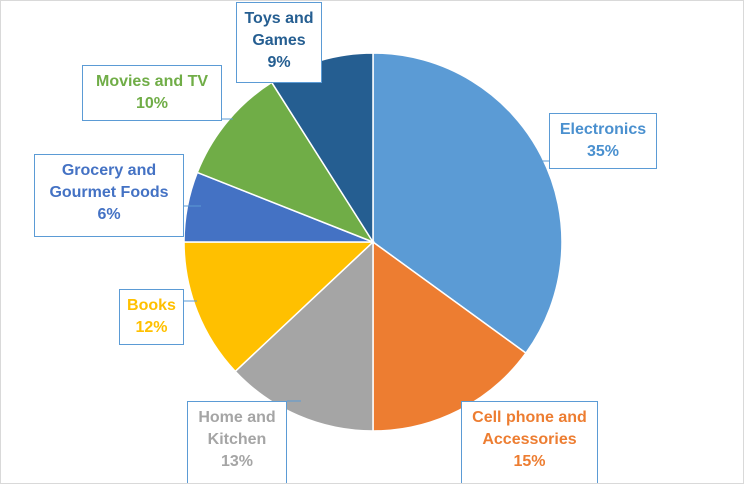 This screenshot has width=744, height=484. What do you see at coordinates (603, 151) in the screenshot?
I see `data-label-percent: 35%` at bounding box center [603, 151].